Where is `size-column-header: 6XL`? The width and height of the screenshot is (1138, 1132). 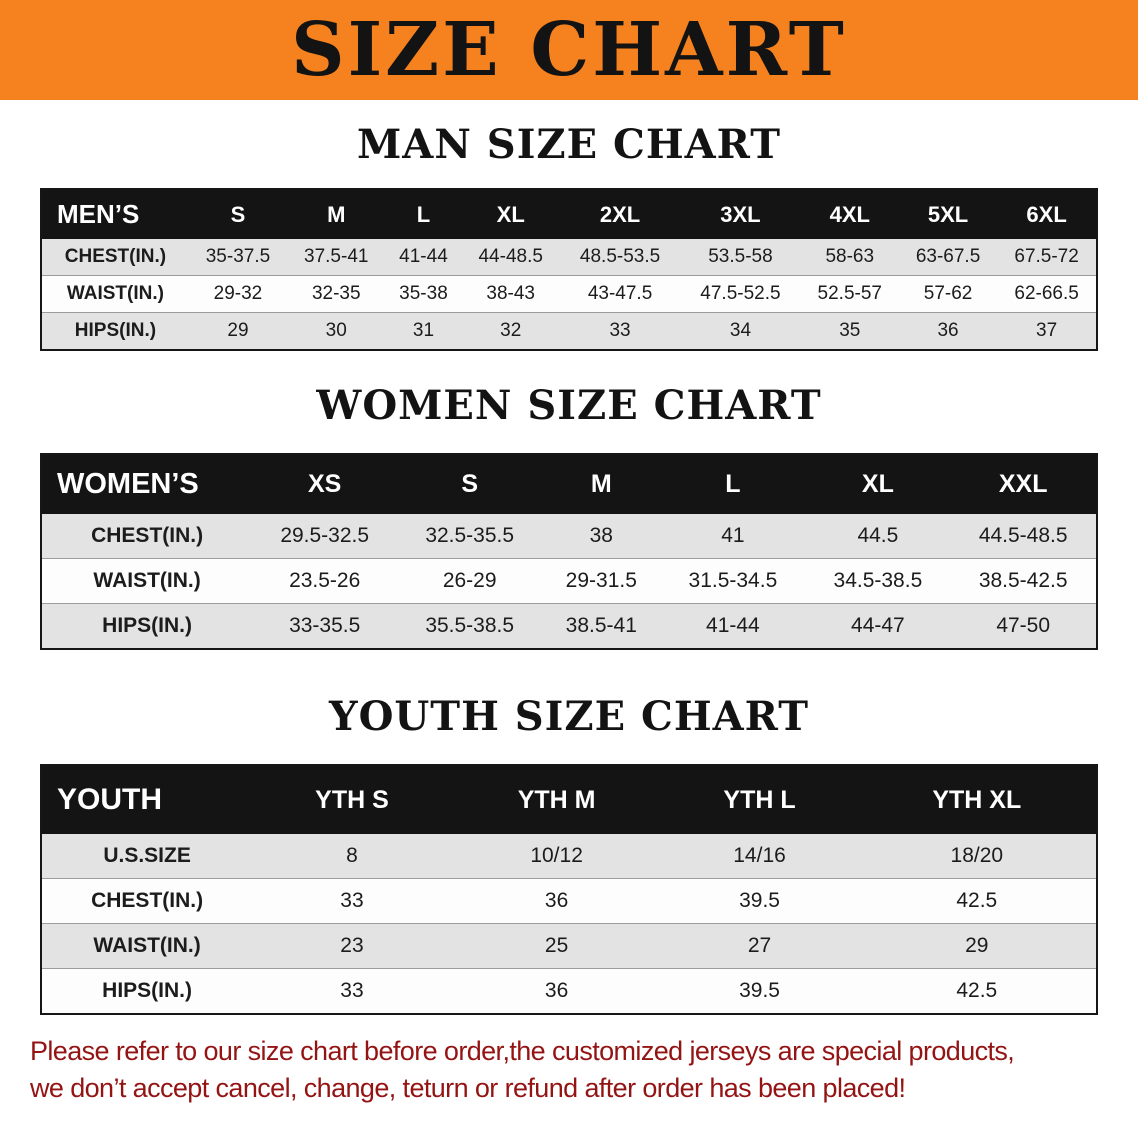
size-column-header: 6XL is located at coordinates (1047, 214).